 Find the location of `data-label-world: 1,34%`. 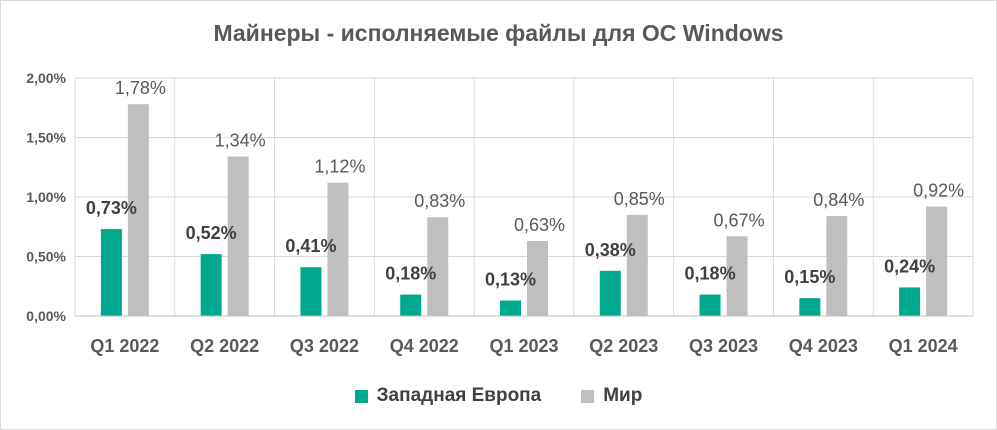

data-label-world: 1,34% is located at coordinates (240, 141).